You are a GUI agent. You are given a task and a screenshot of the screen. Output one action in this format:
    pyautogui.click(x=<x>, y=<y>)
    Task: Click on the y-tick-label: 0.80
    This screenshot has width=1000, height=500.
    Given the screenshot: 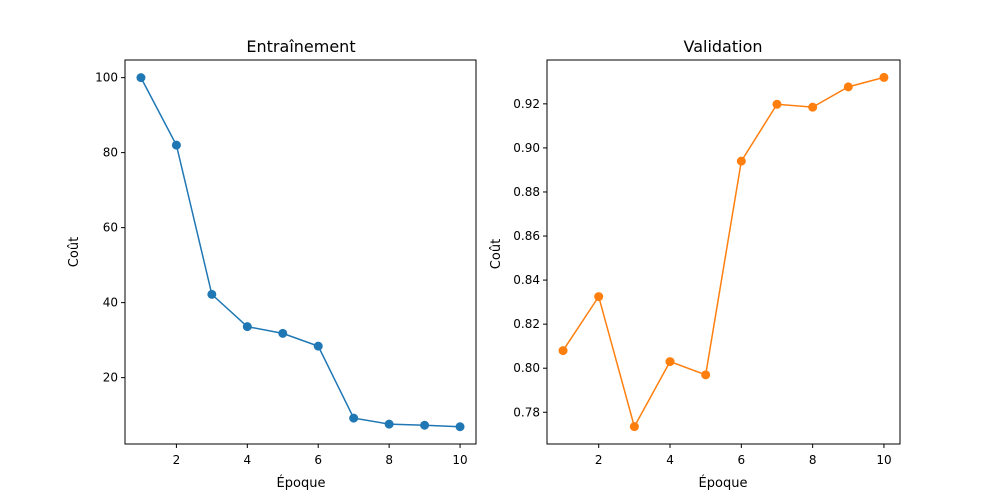 What is the action you would take?
    pyautogui.click(x=526, y=368)
    